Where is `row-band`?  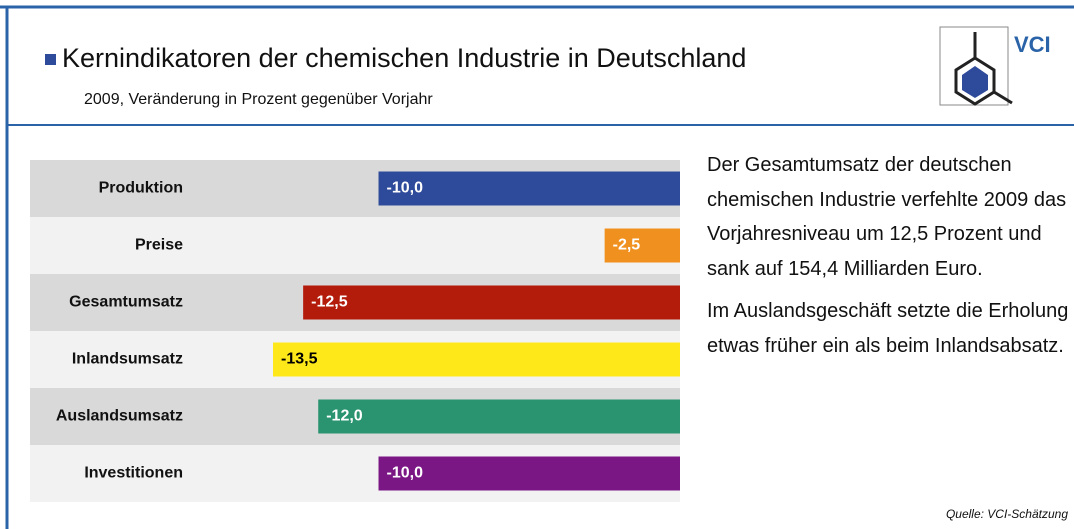 row-band is located at coordinates (355, 245).